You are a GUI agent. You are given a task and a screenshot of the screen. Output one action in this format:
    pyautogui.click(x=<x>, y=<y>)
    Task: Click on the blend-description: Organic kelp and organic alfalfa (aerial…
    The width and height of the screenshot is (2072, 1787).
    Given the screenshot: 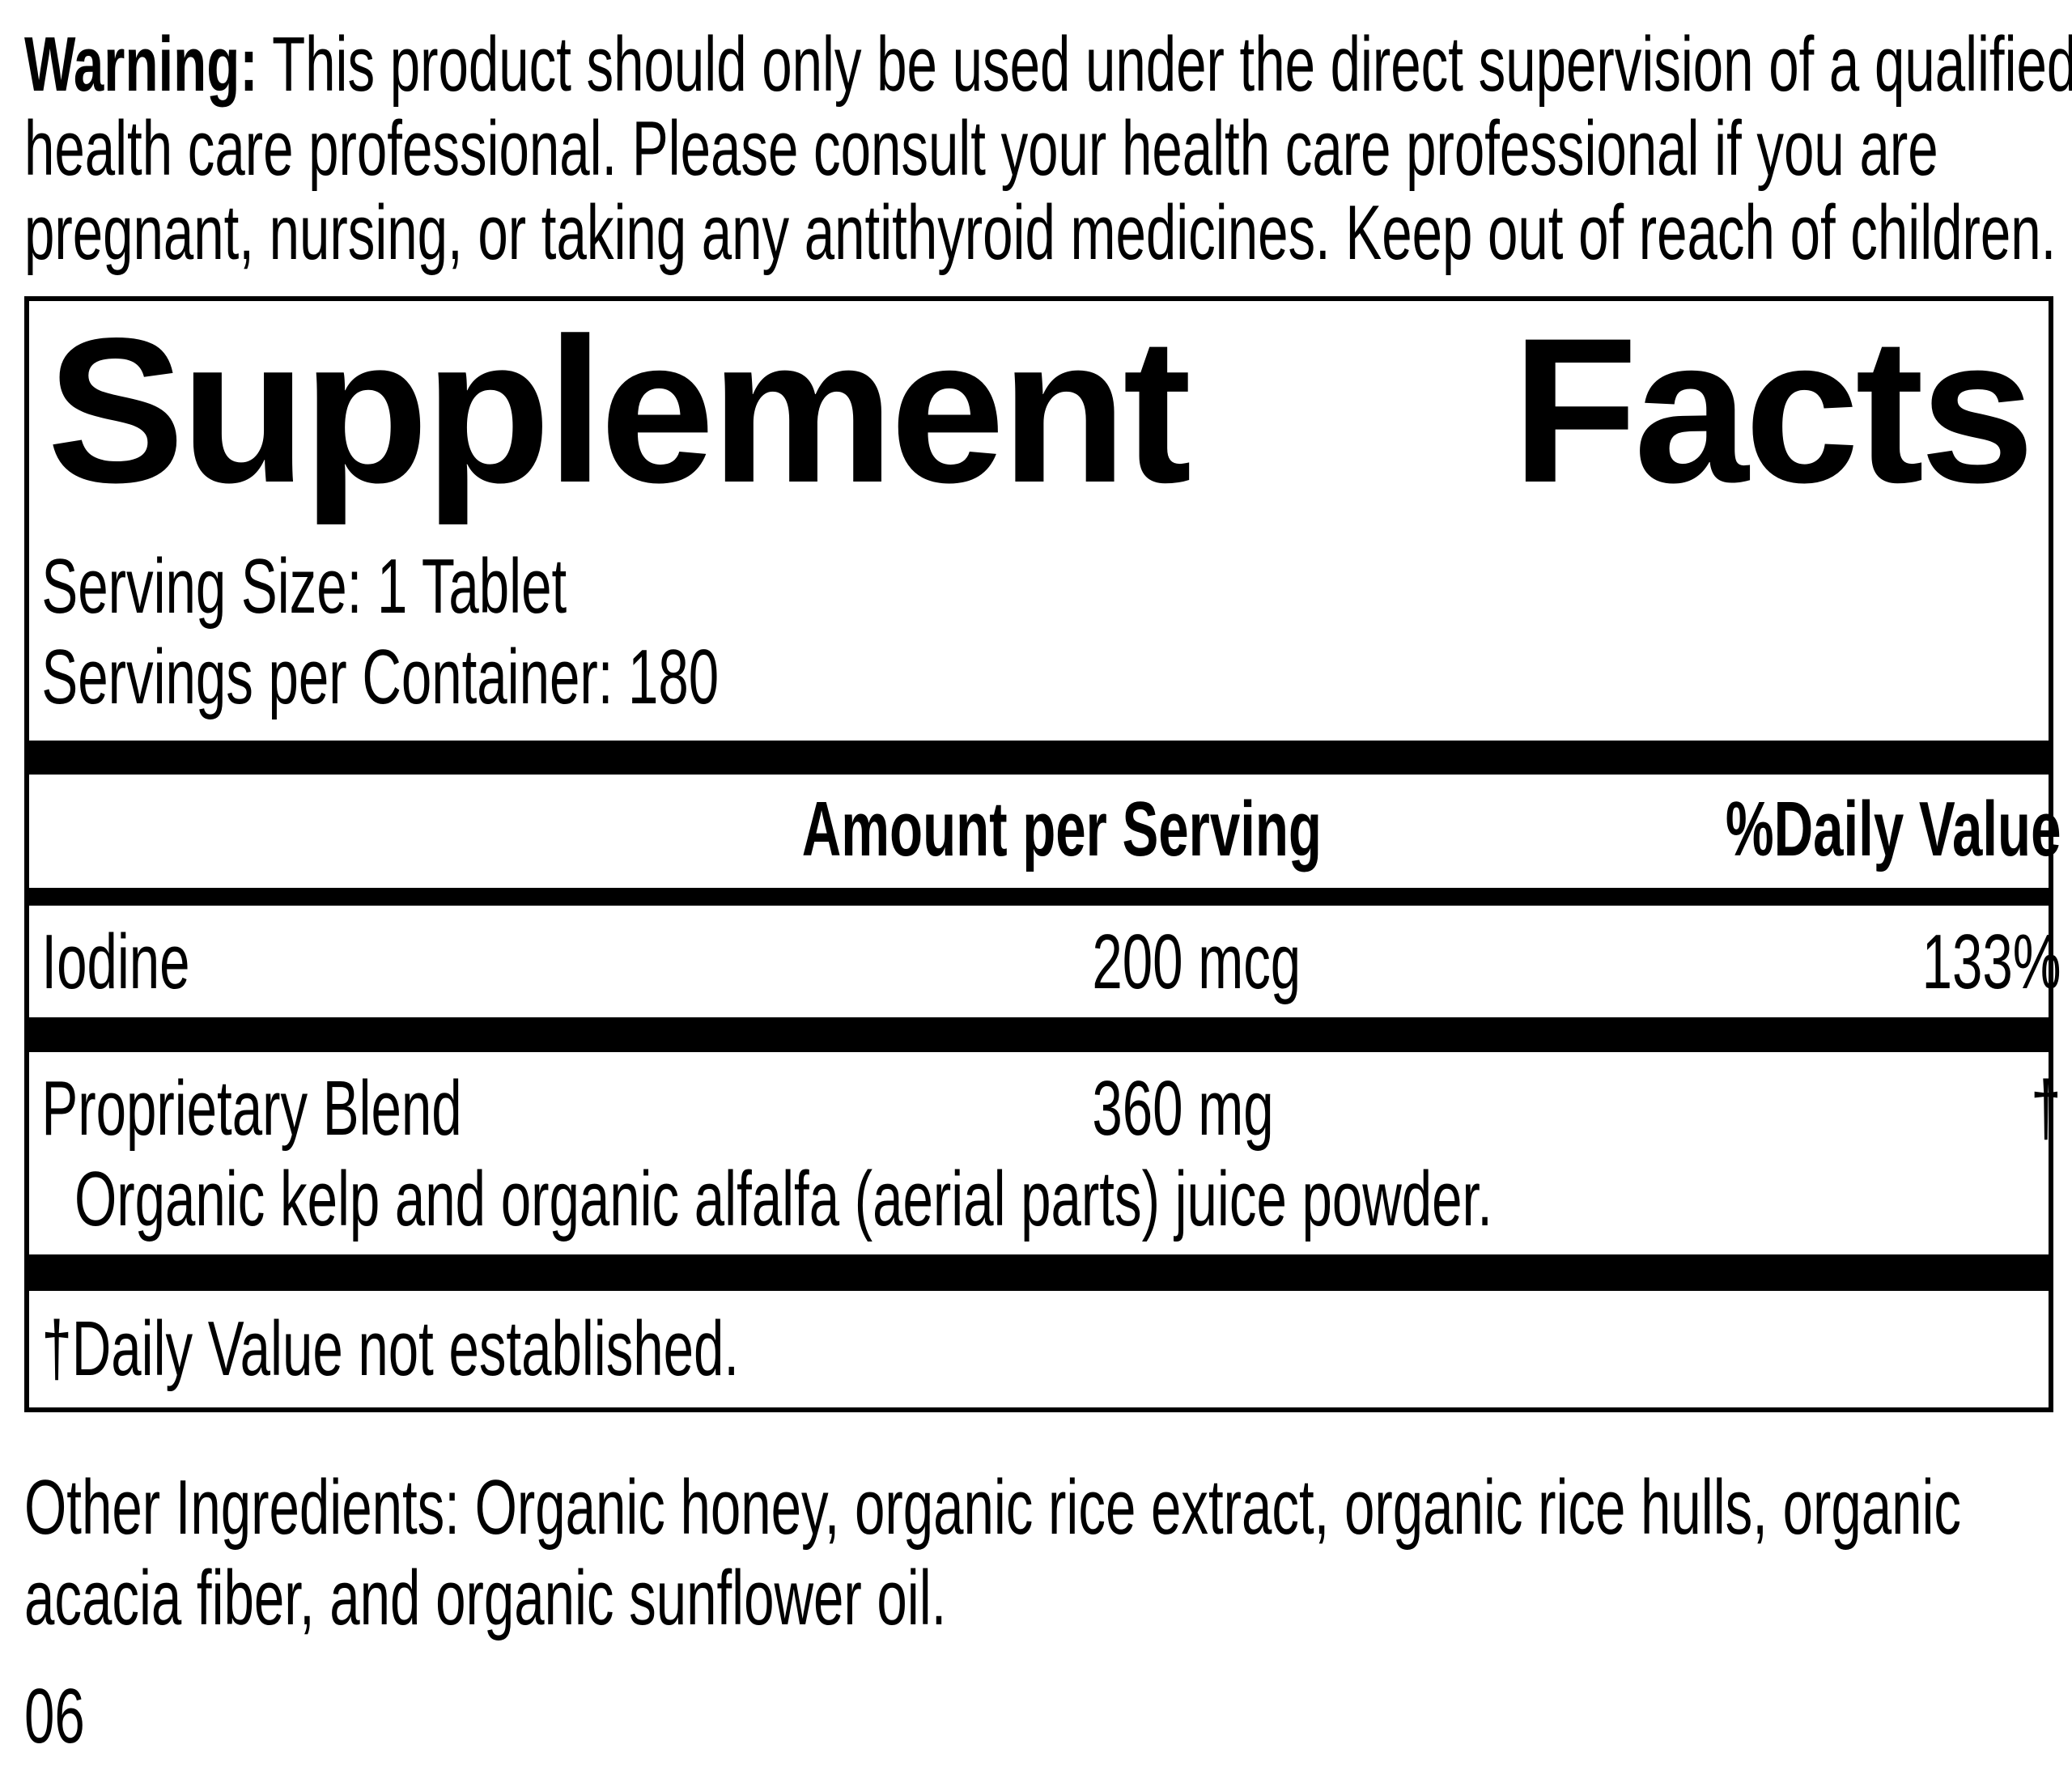 What is the action you would take?
    pyautogui.click(x=783, y=1199)
    